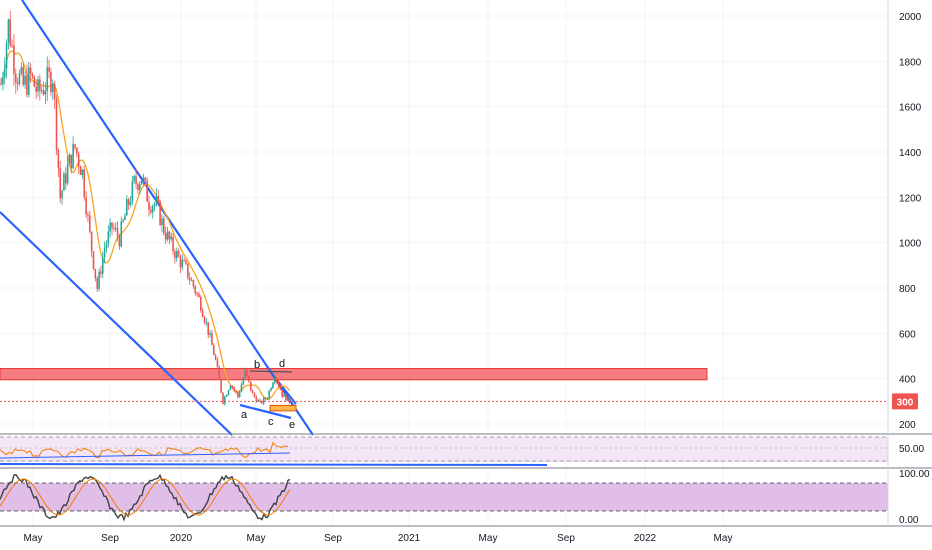  What do you see at coordinates (907, 380) in the screenshot?
I see `price-tick-label: 400` at bounding box center [907, 380].